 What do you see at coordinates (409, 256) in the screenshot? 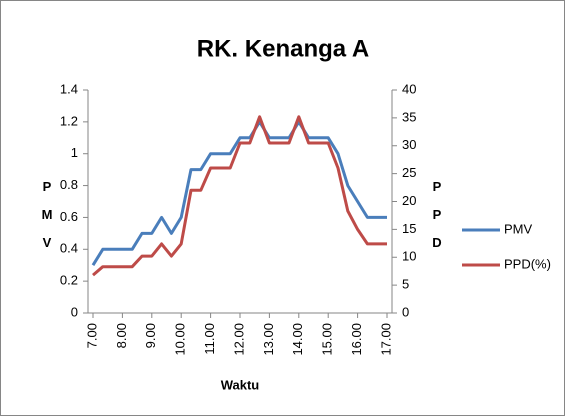
I see `y2-tick-label: 10` at bounding box center [409, 256].